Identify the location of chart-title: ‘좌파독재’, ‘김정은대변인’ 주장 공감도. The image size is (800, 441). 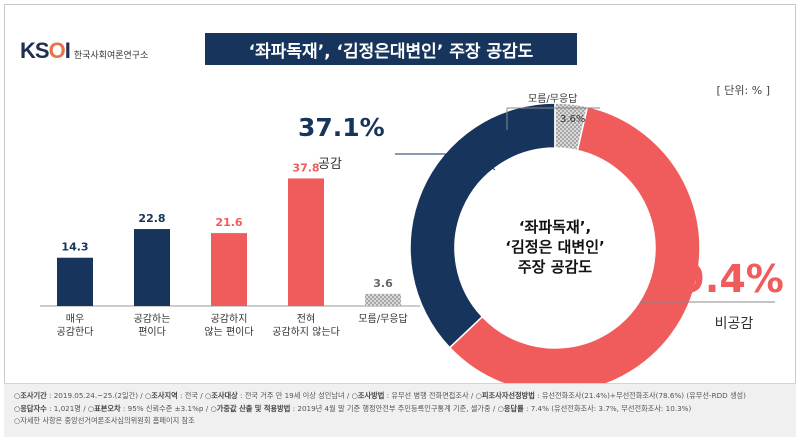
(391, 49).